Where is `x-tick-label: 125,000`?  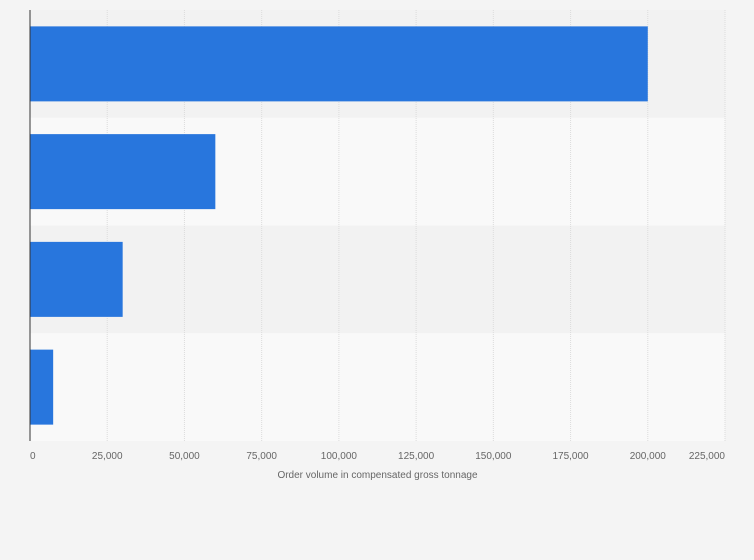 x-tick-label: 125,000 is located at coordinates (416, 456).